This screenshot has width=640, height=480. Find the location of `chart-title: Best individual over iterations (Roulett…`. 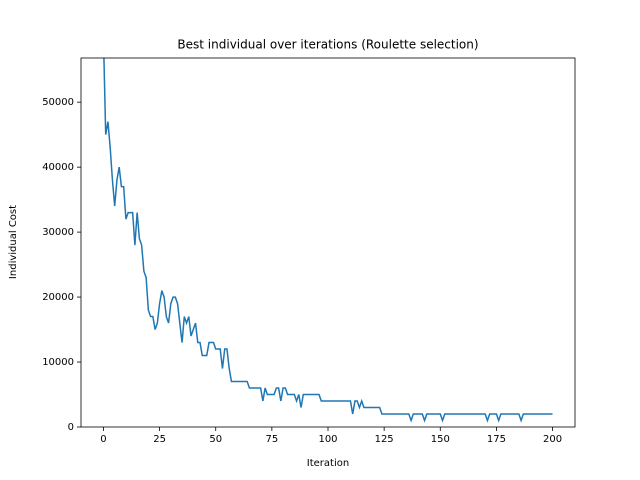

chart-title: Best individual over iterations (Roulett… is located at coordinates (327, 45).